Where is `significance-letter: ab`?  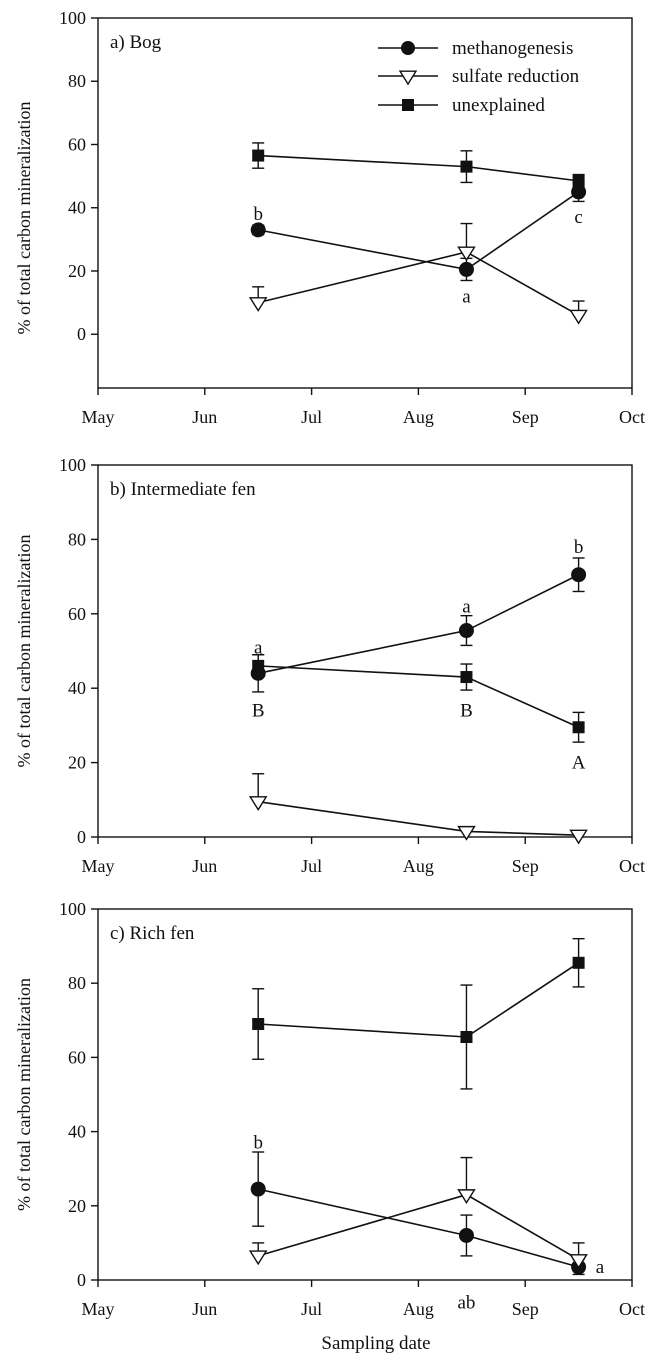
significance-letter: ab is located at coordinates (466, 1302).